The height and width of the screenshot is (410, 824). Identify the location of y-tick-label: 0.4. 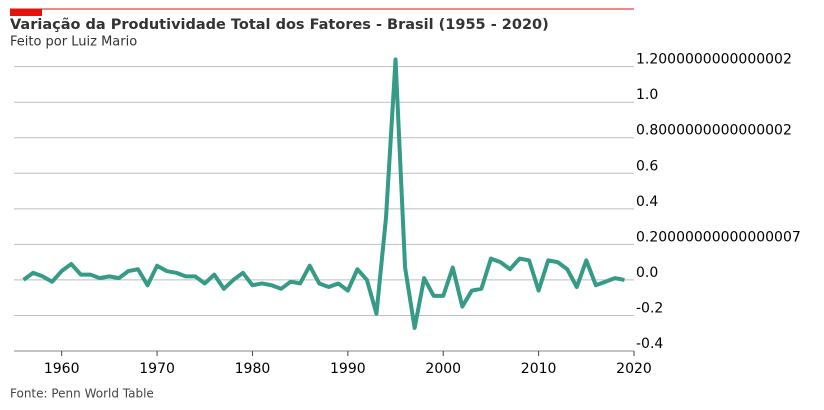
(647, 202).